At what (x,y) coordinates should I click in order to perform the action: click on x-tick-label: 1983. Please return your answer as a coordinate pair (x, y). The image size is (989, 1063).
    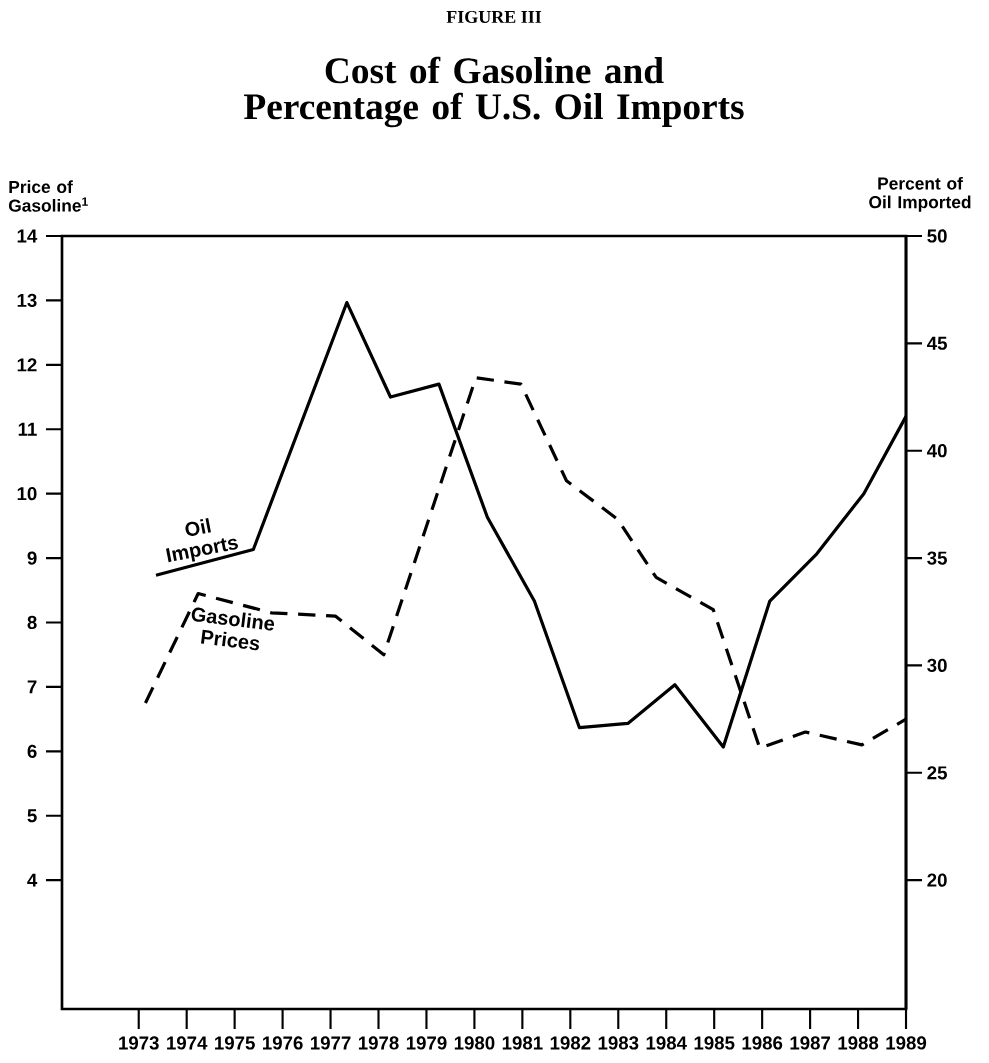
    Looking at the image, I should click on (618, 1043).